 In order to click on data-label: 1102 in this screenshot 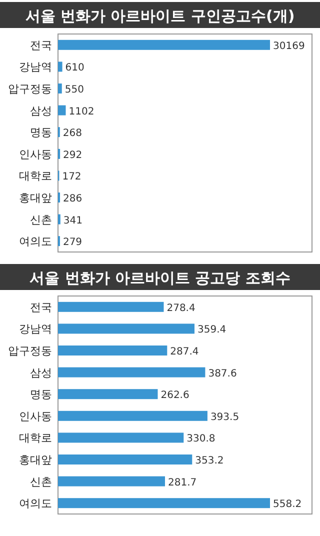, I will do `click(81, 112)`.